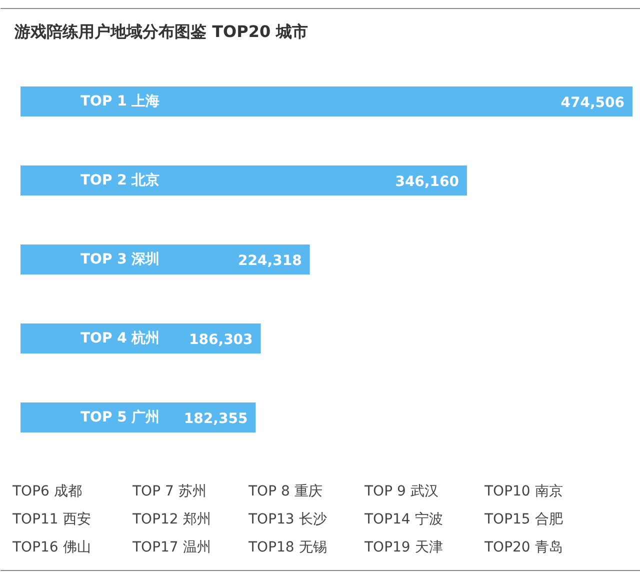  I want to click on data-label: 186,303, so click(221, 340).